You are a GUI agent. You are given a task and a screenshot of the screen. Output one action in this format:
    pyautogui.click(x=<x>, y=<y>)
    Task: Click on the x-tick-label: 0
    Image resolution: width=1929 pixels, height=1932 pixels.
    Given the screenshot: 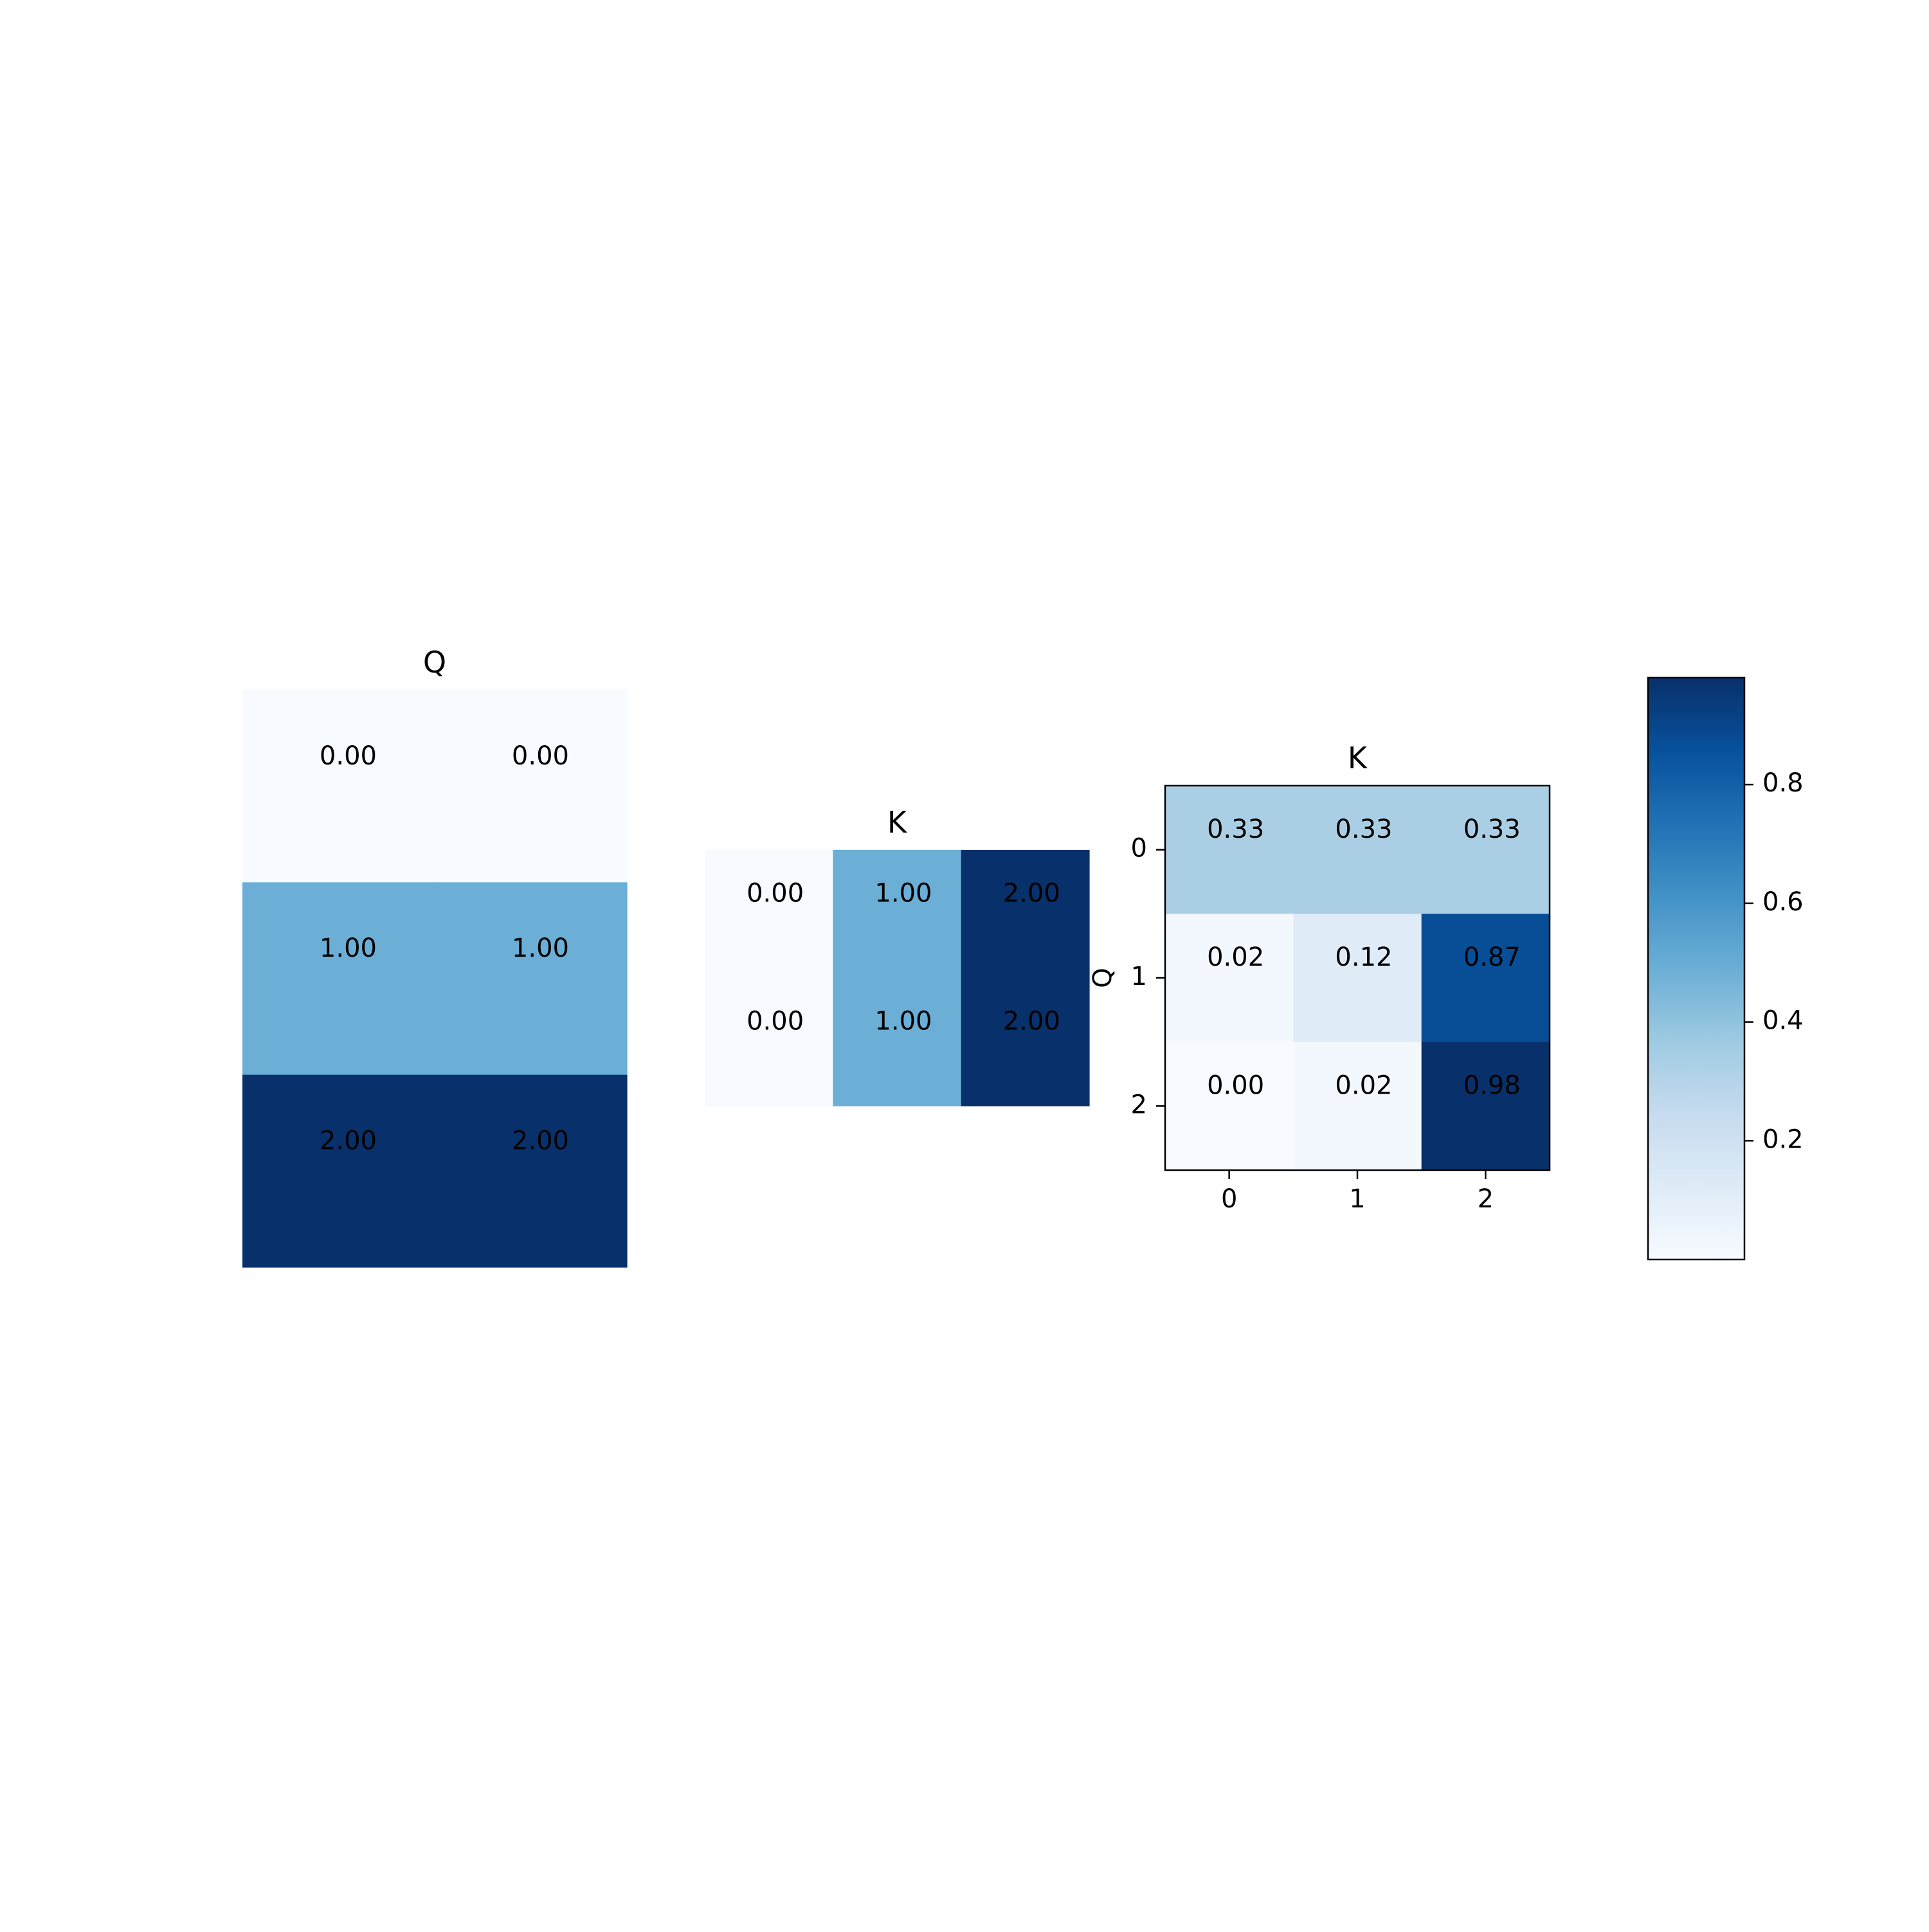 What is the action you would take?
    pyautogui.click(x=1229, y=1199)
    